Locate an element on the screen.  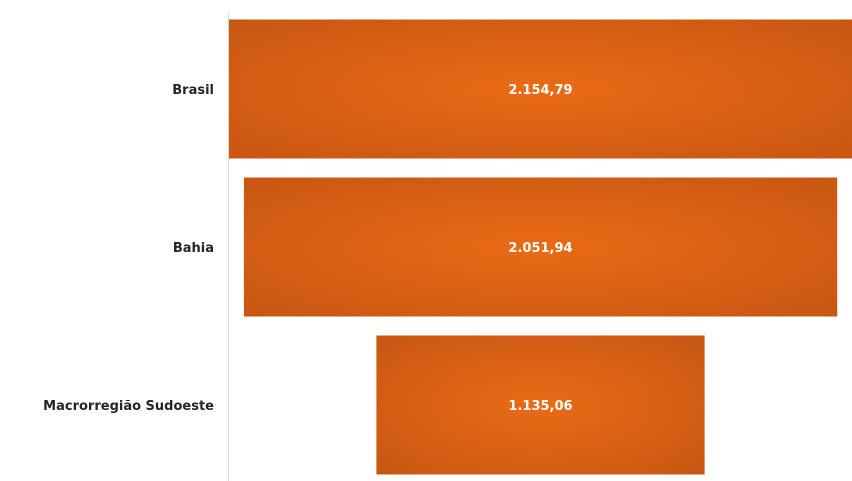
category-label-2: Macrorregião Sudoeste is located at coordinates (128, 406).